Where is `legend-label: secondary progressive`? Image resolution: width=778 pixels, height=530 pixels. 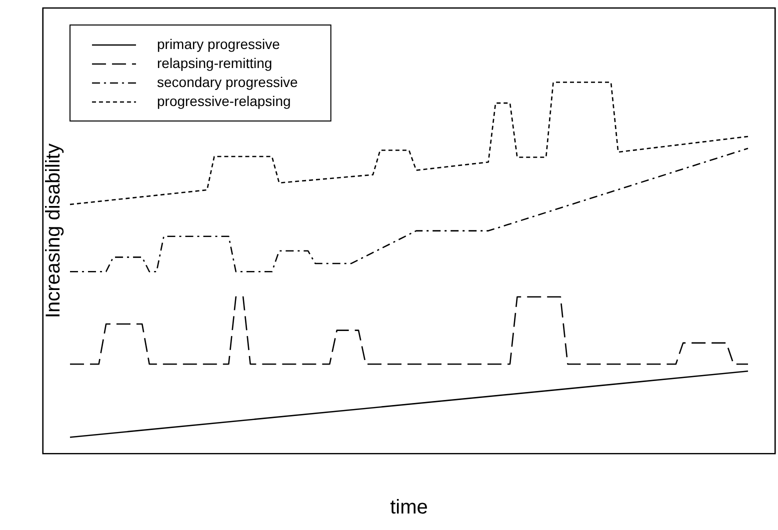
legend-label: secondary progressive is located at coordinates (227, 82).